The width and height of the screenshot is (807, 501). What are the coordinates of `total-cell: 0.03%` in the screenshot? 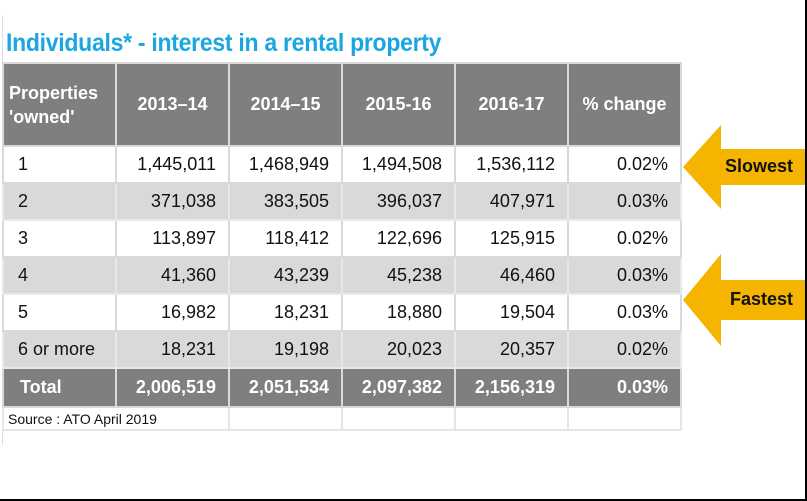 It's located at (624, 387).